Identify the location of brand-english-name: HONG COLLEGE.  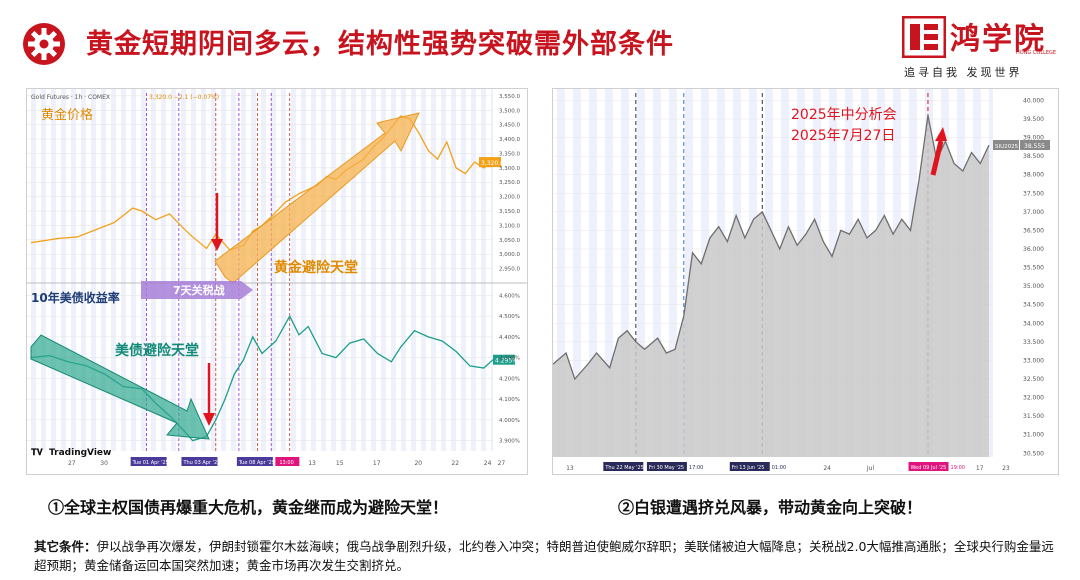
(1036, 53).